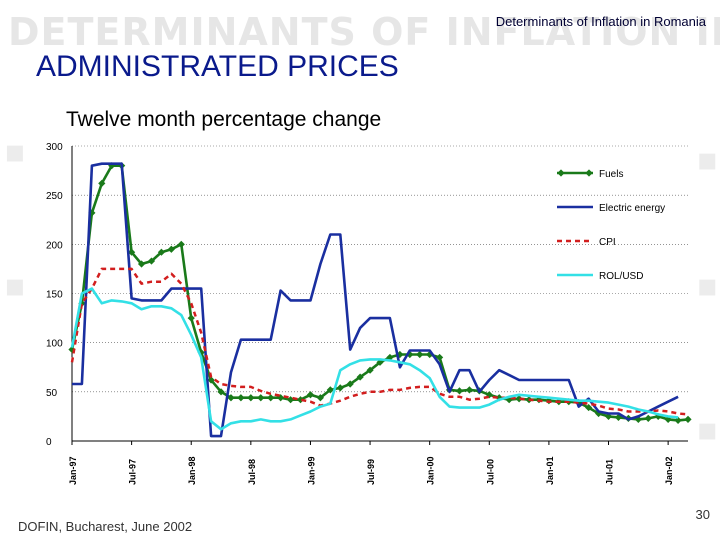 Image resolution: width=720 pixels, height=540 pixels. What do you see at coordinates (610, 472) in the screenshot?
I see `x-tick-label: Jul-01` at bounding box center [610, 472].